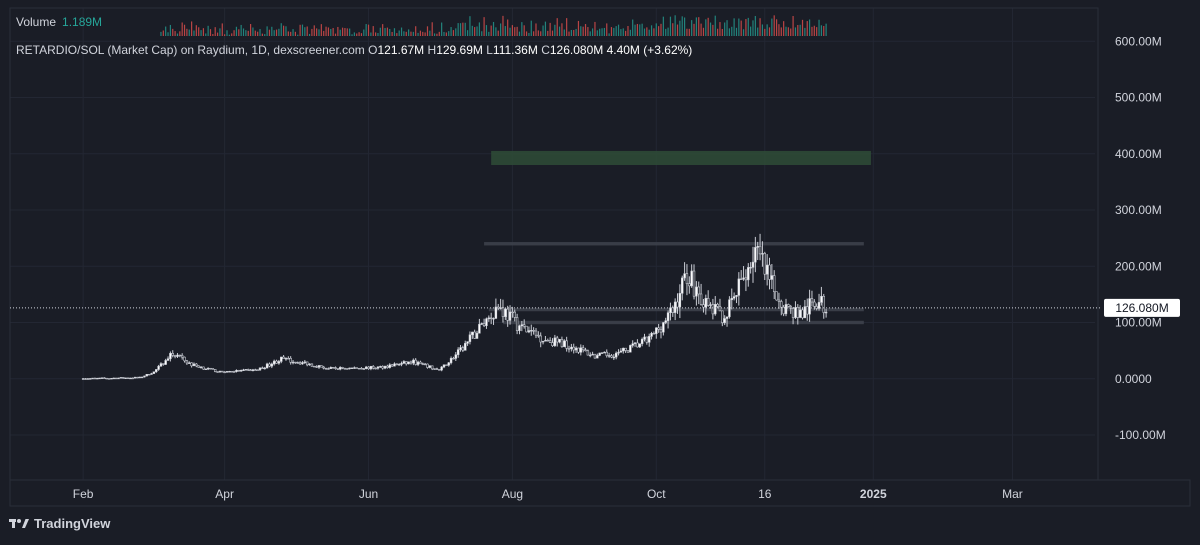  I want to click on x-tick-label: Mar, so click(1012, 494).